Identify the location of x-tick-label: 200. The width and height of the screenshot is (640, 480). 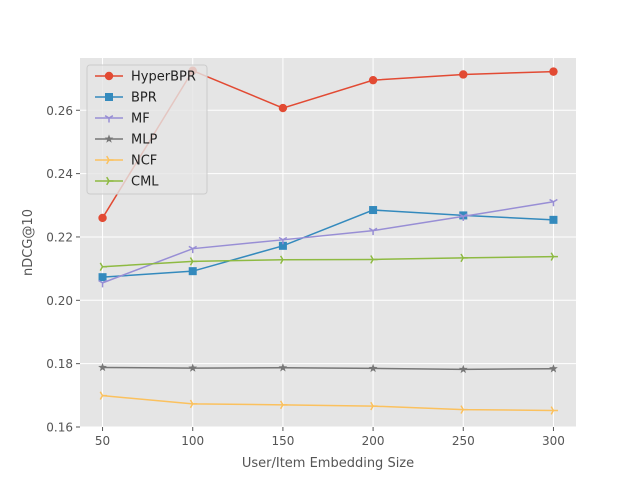
(373, 441).